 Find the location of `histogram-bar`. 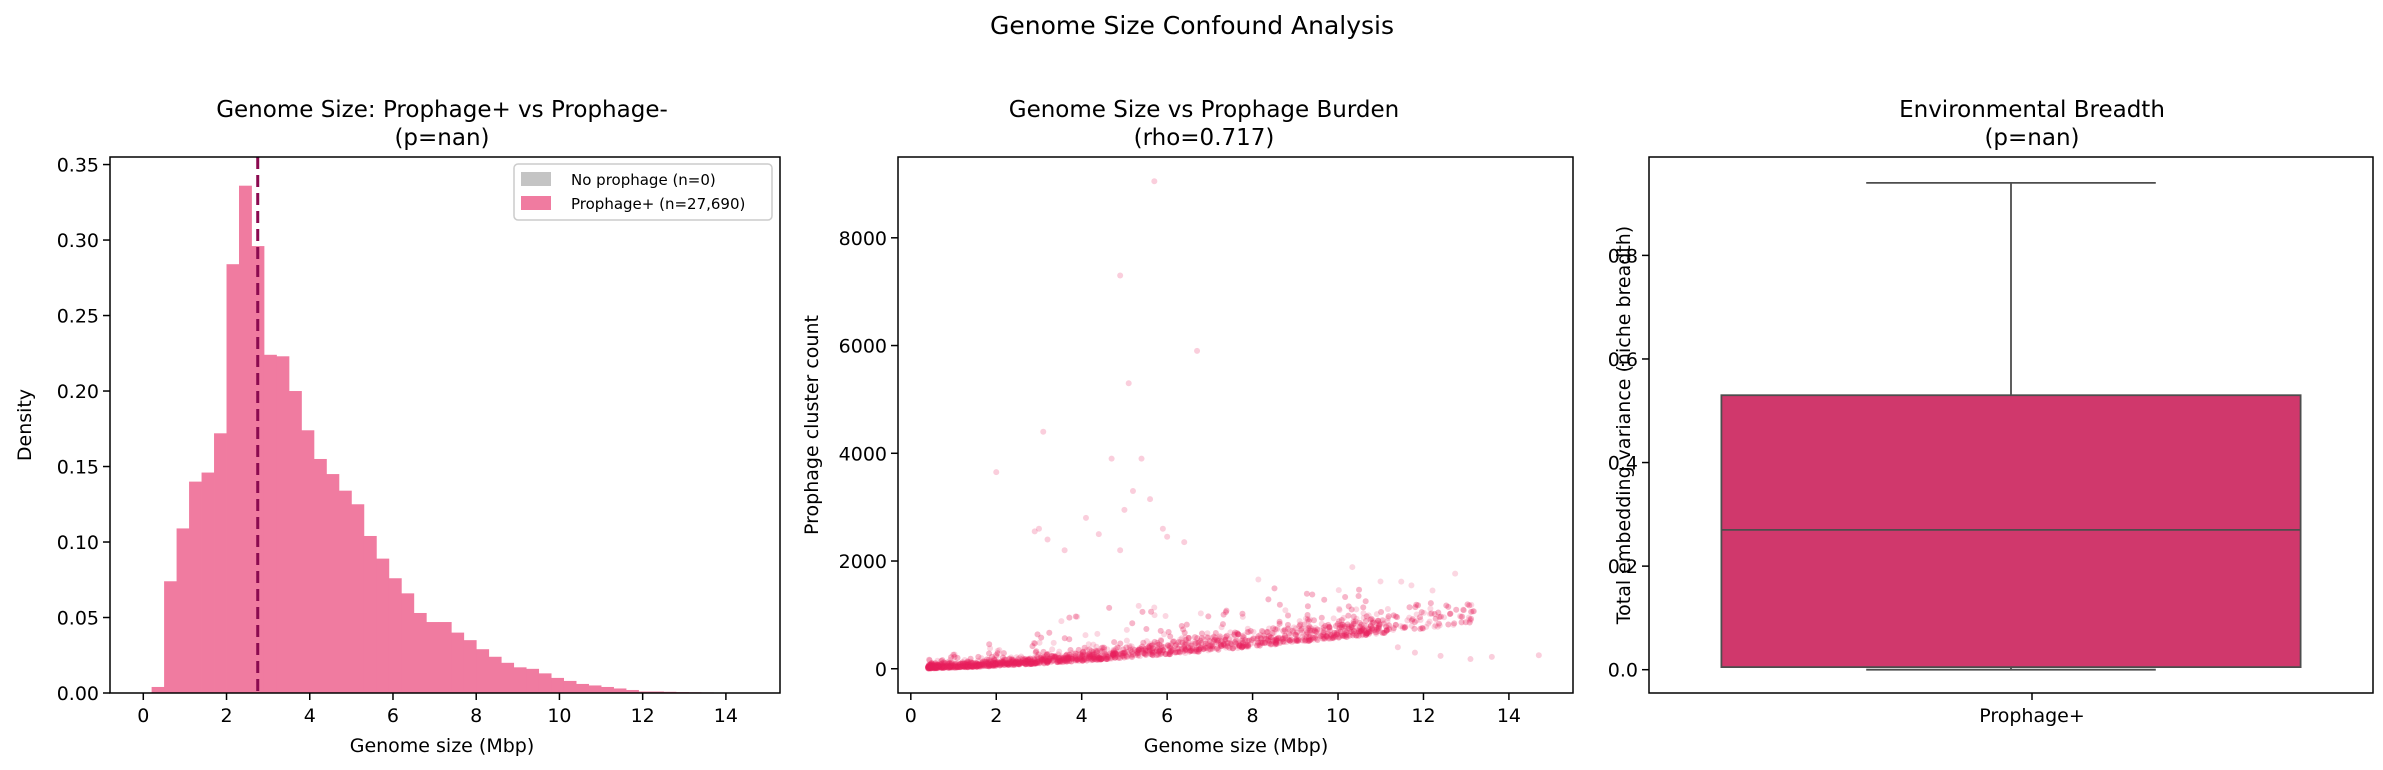

histogram-bar is located at coordinates (383, 625).